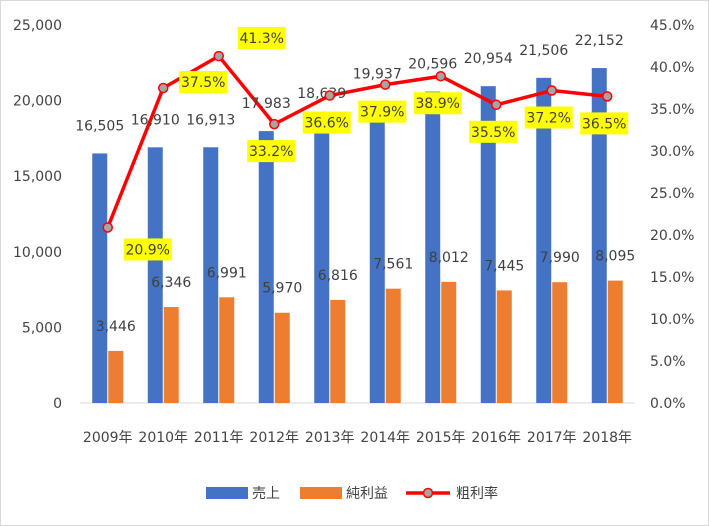 The image size is (709, 526). What do you see at coordinates (668, 362) in the screenshot?
I see `y-right-tick-label: 5.0%` at bounding box center [668, 362].